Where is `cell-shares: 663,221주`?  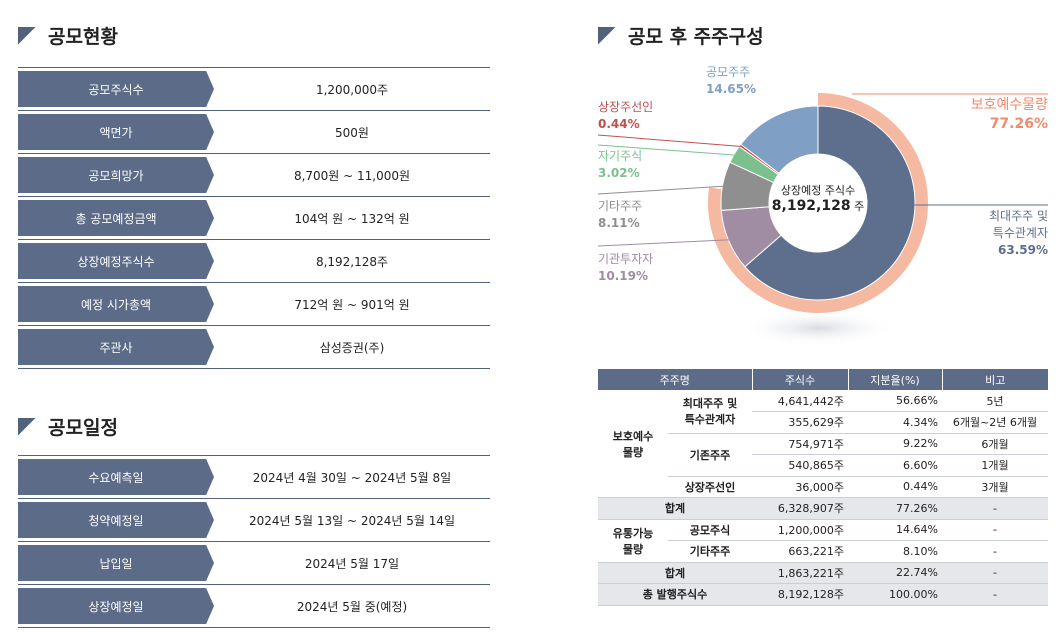 cell-shares: 663,221주 is located at coordinates (800, 551).